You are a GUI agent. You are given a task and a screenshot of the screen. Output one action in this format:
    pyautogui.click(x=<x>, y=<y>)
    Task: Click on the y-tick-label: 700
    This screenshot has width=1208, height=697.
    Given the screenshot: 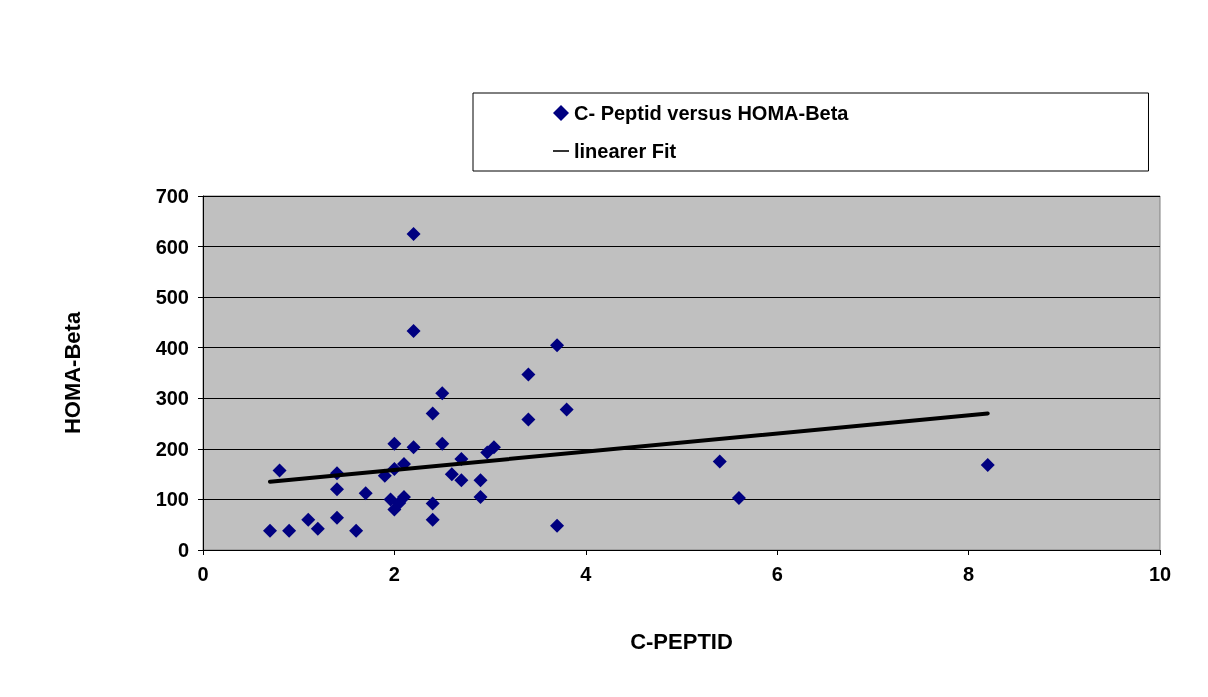 What is the action you would take?
    pyautogui.click(x=172, y=196)
    